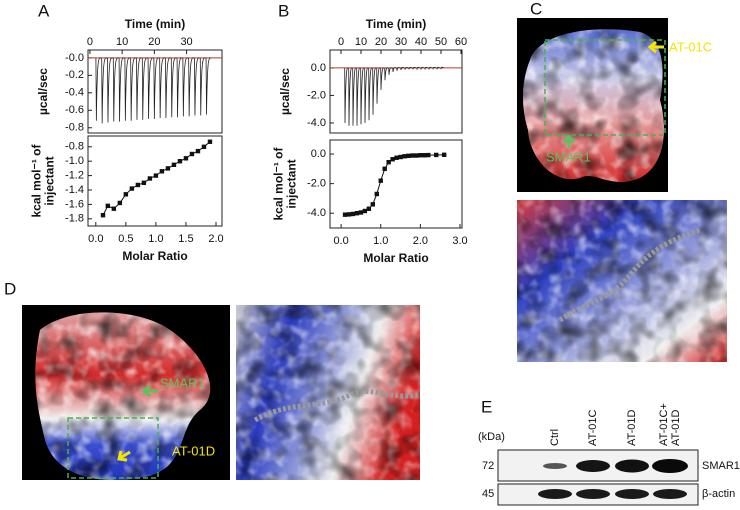  What do you see at coordinates (50, 180) in the screenshot?
I see `y-axis-title: injectant` at bounding box center [50, 180].